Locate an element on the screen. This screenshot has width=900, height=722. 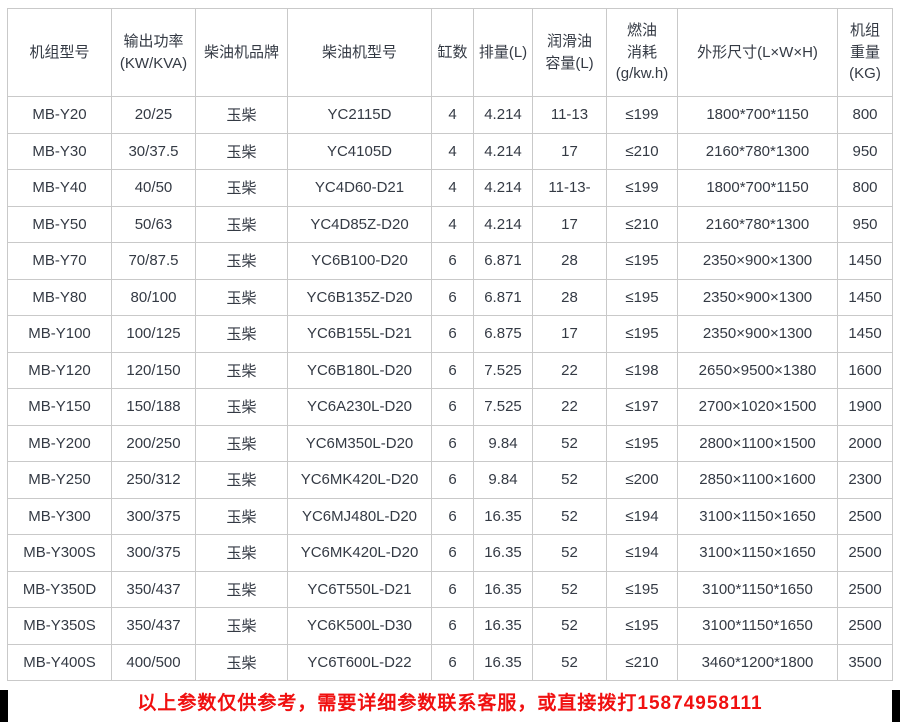
column-header-fuel-consumption: 燃油 消耗 (g/kw.h) is located at coordinates (642, 52).